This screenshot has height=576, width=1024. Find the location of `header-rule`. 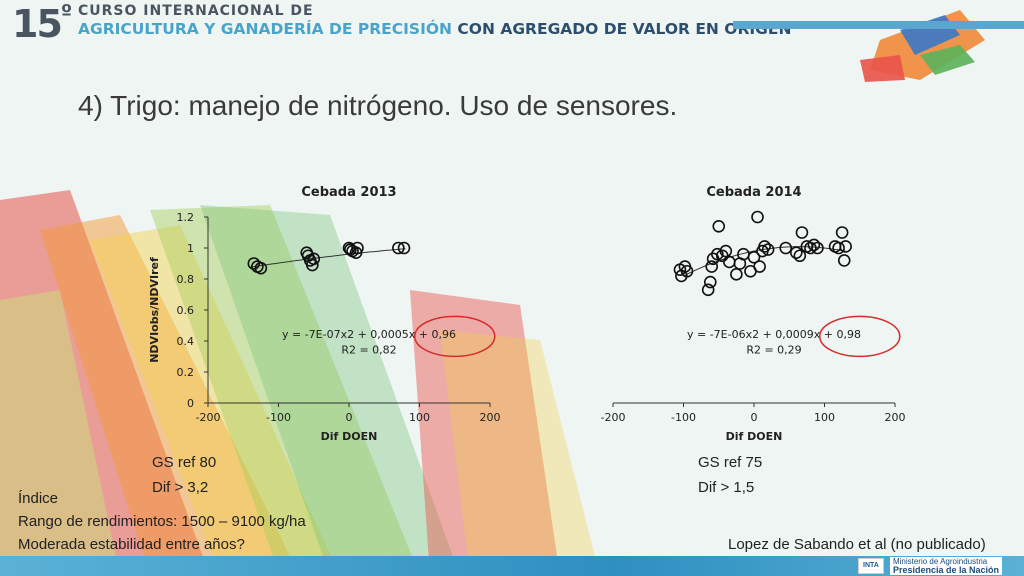

header-rule is located at coordinates (878, 25).